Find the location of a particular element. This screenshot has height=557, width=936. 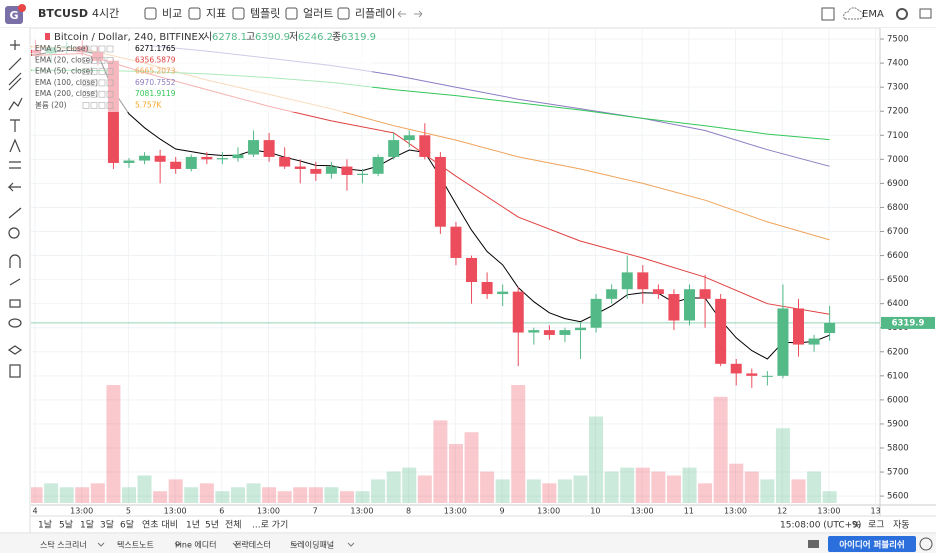

y-tick-label: 6200 is located at coordinates (898, 352).